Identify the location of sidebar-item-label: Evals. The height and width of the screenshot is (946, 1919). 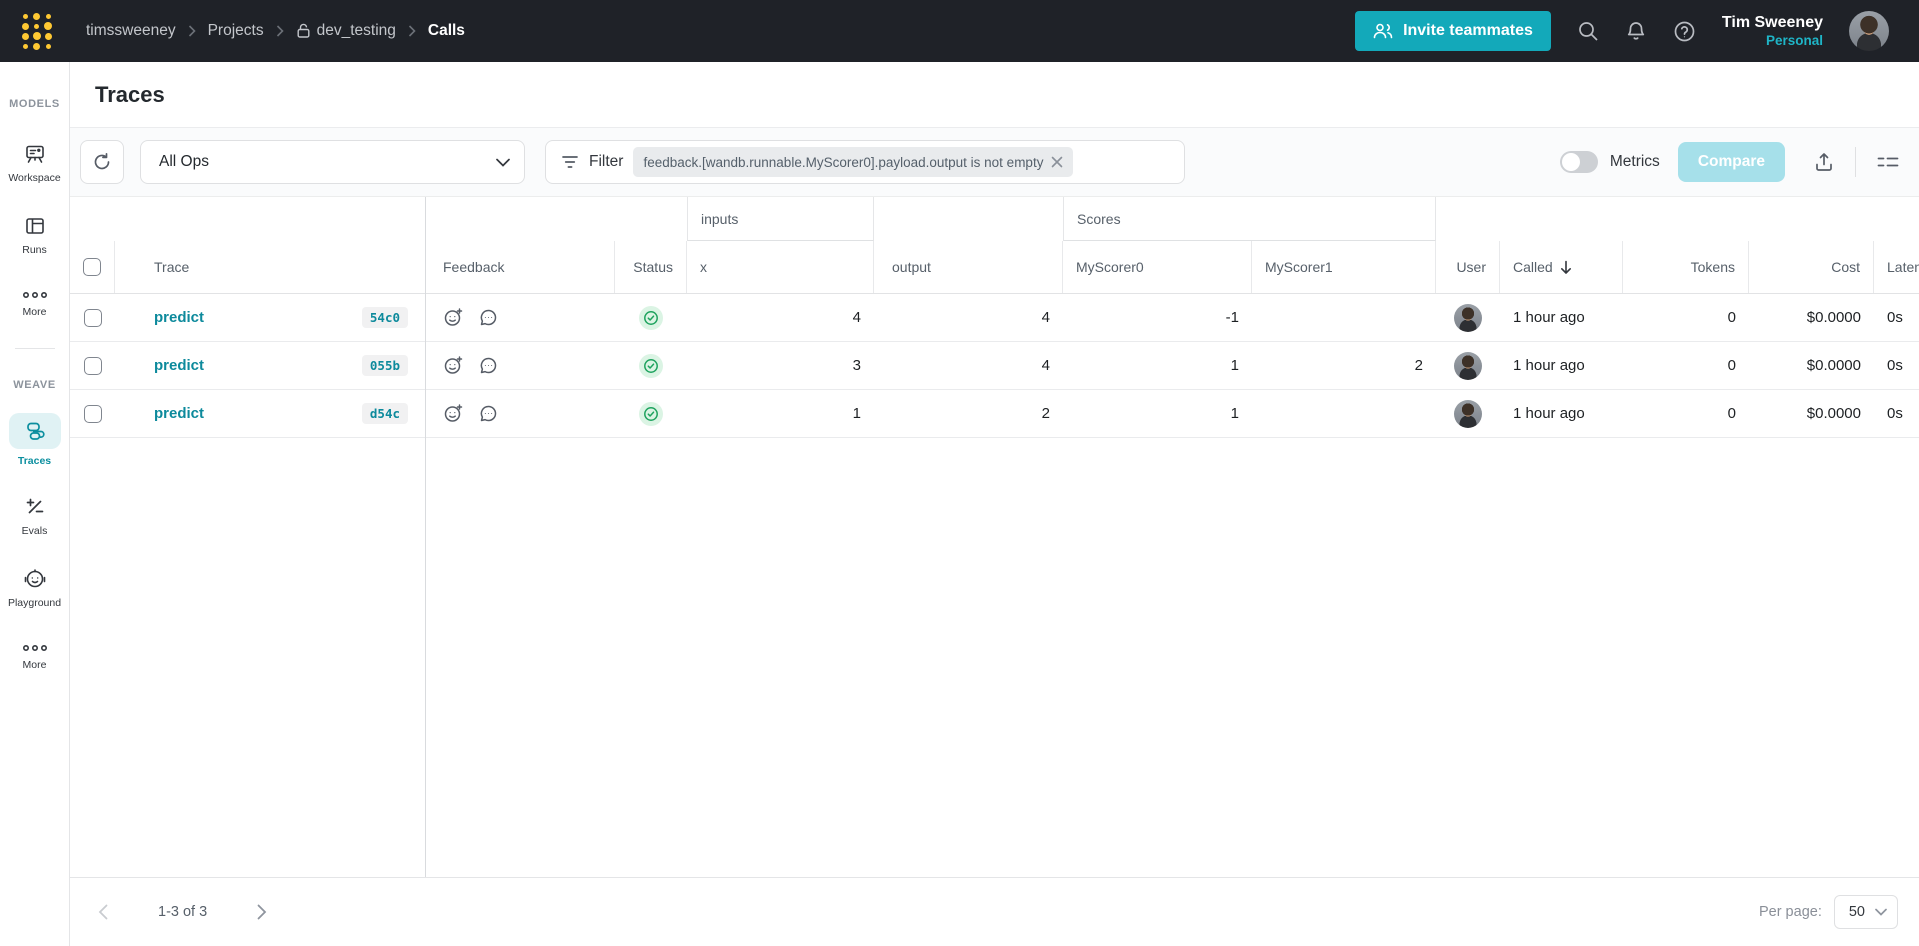
(34, 531).